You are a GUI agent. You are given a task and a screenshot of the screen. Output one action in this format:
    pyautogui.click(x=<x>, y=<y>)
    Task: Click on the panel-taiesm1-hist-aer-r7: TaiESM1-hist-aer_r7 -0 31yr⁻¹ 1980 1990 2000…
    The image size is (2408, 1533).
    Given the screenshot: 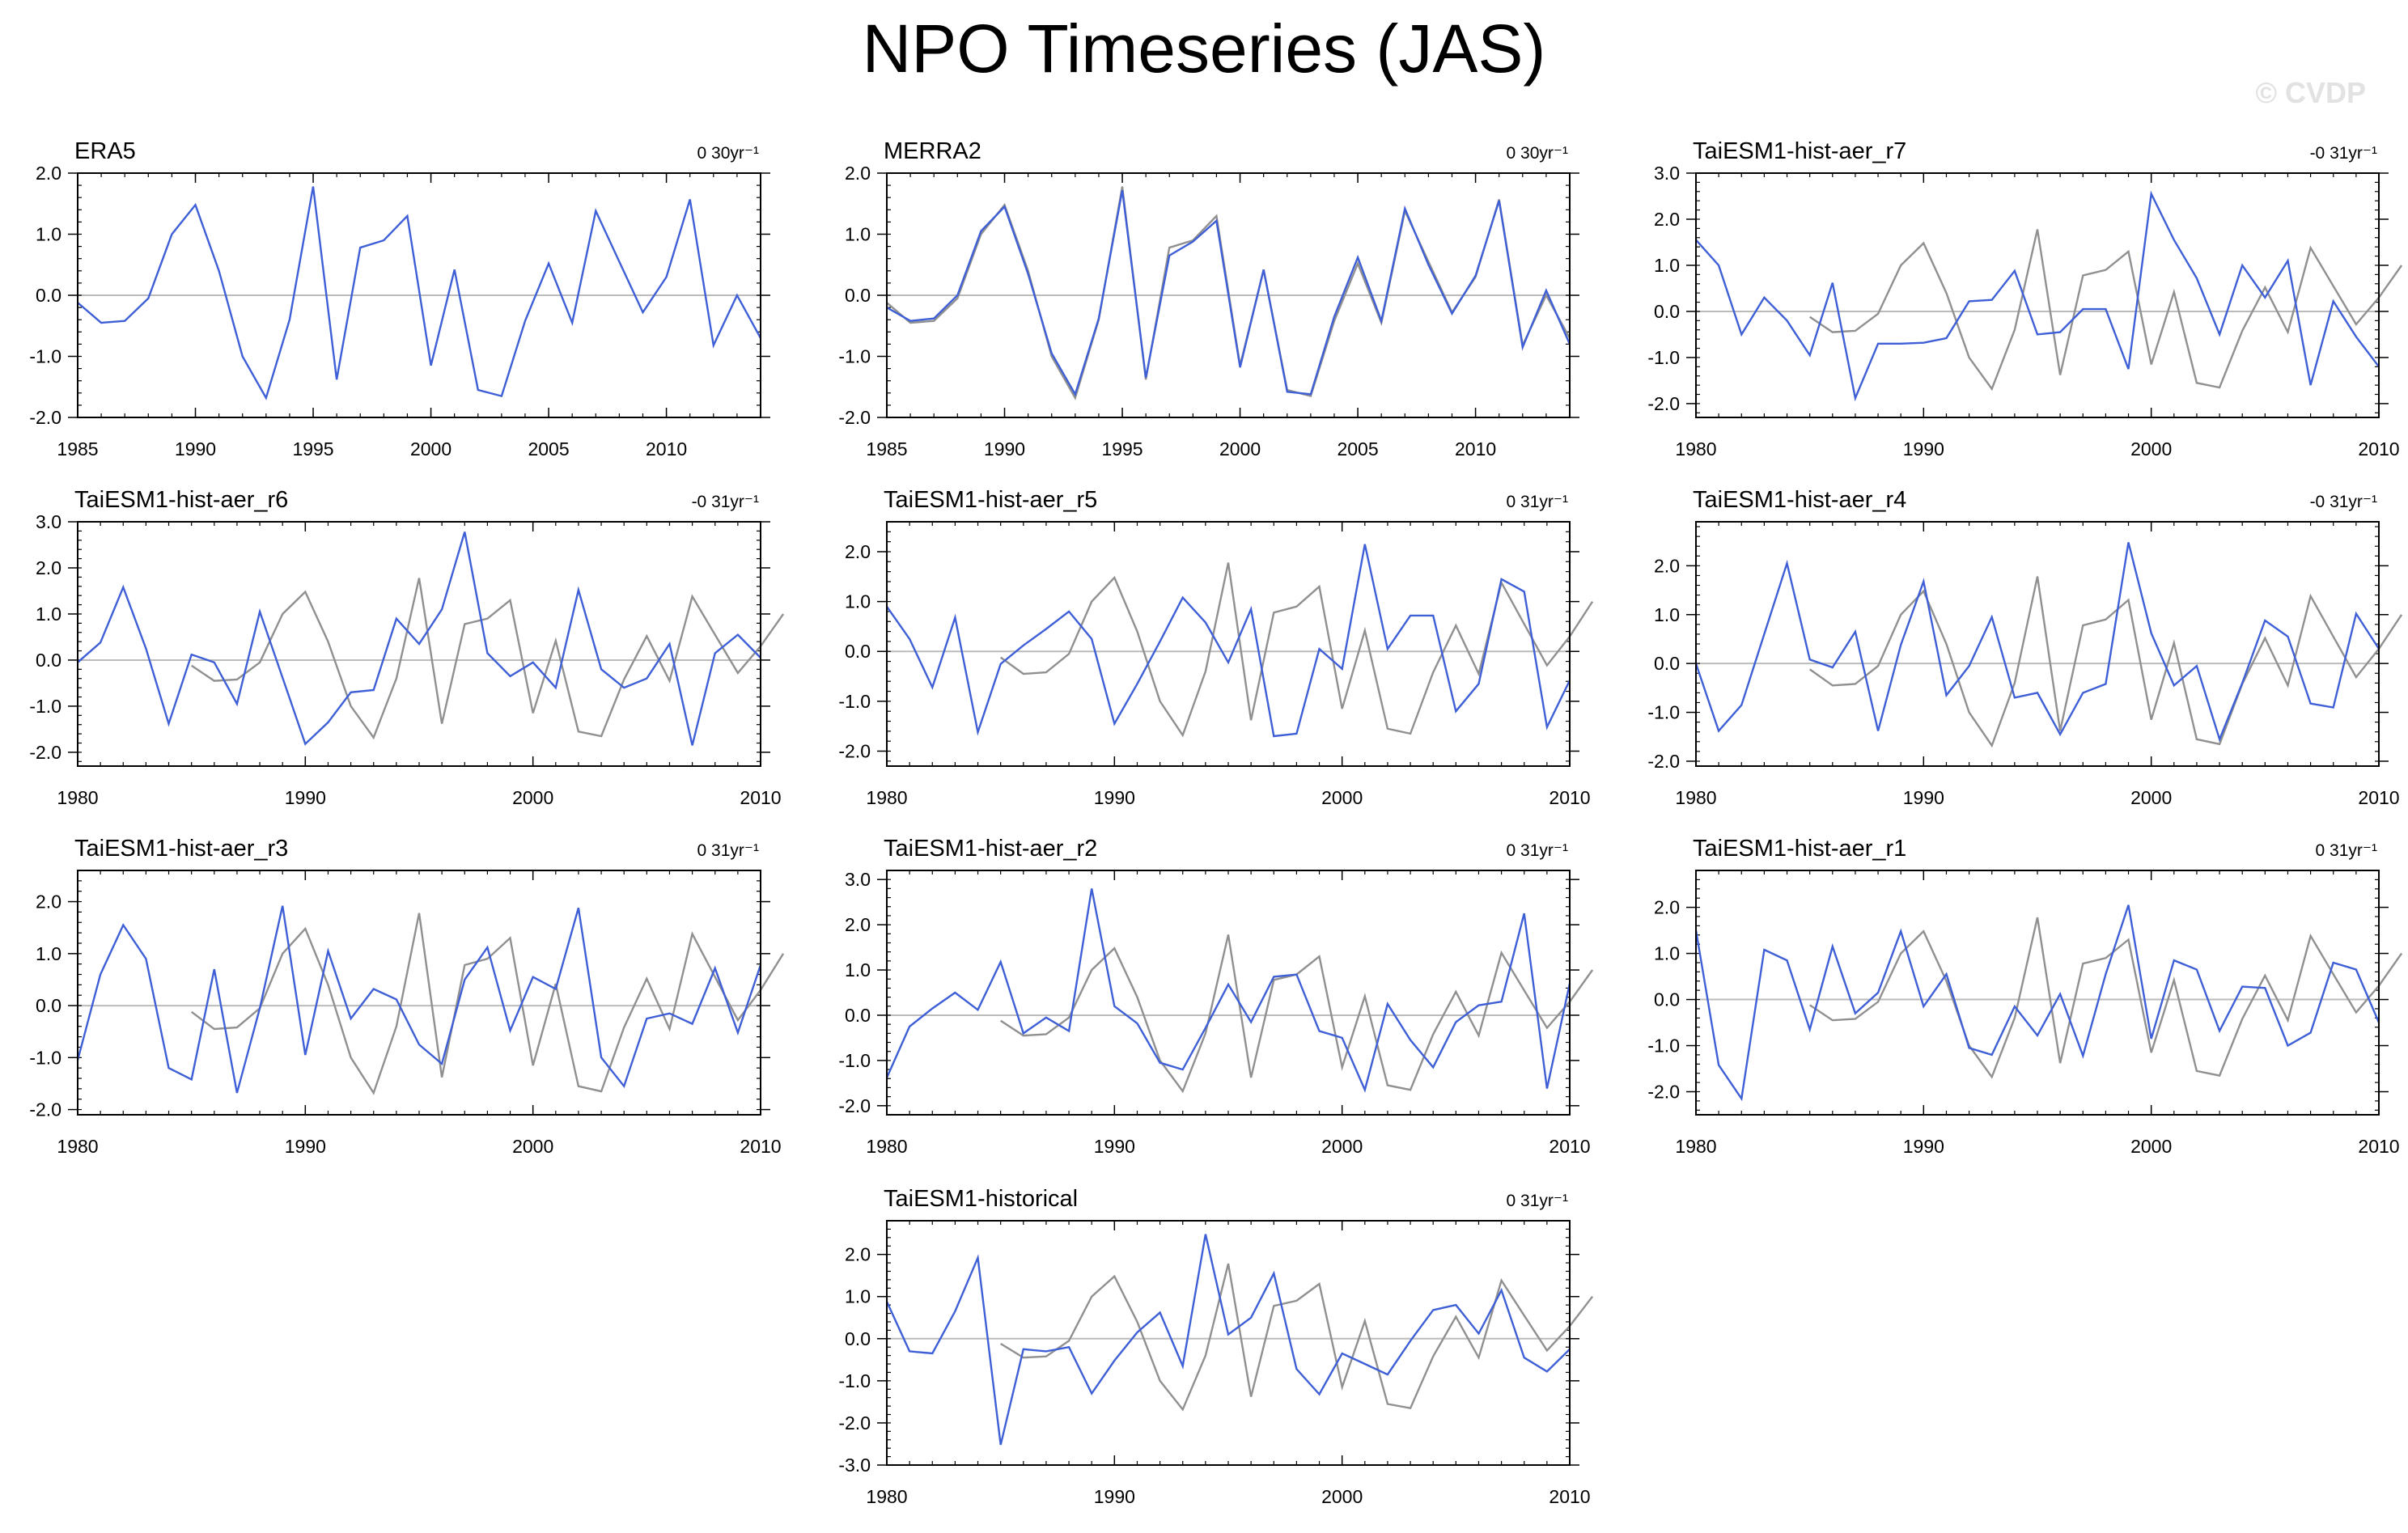 What is the action you would take?
    pyautogui.click(x=2025, y=298)
    